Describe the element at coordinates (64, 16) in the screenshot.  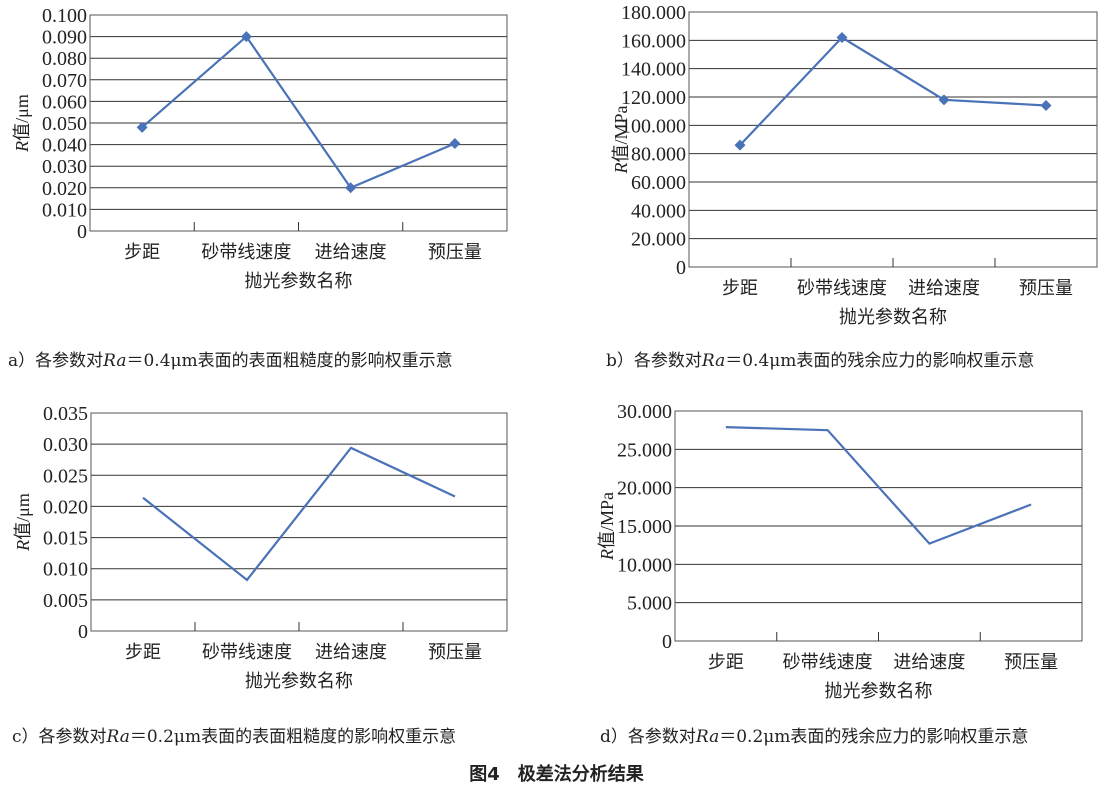
I see `chart-a-ytick-label: 0.100` at that location.